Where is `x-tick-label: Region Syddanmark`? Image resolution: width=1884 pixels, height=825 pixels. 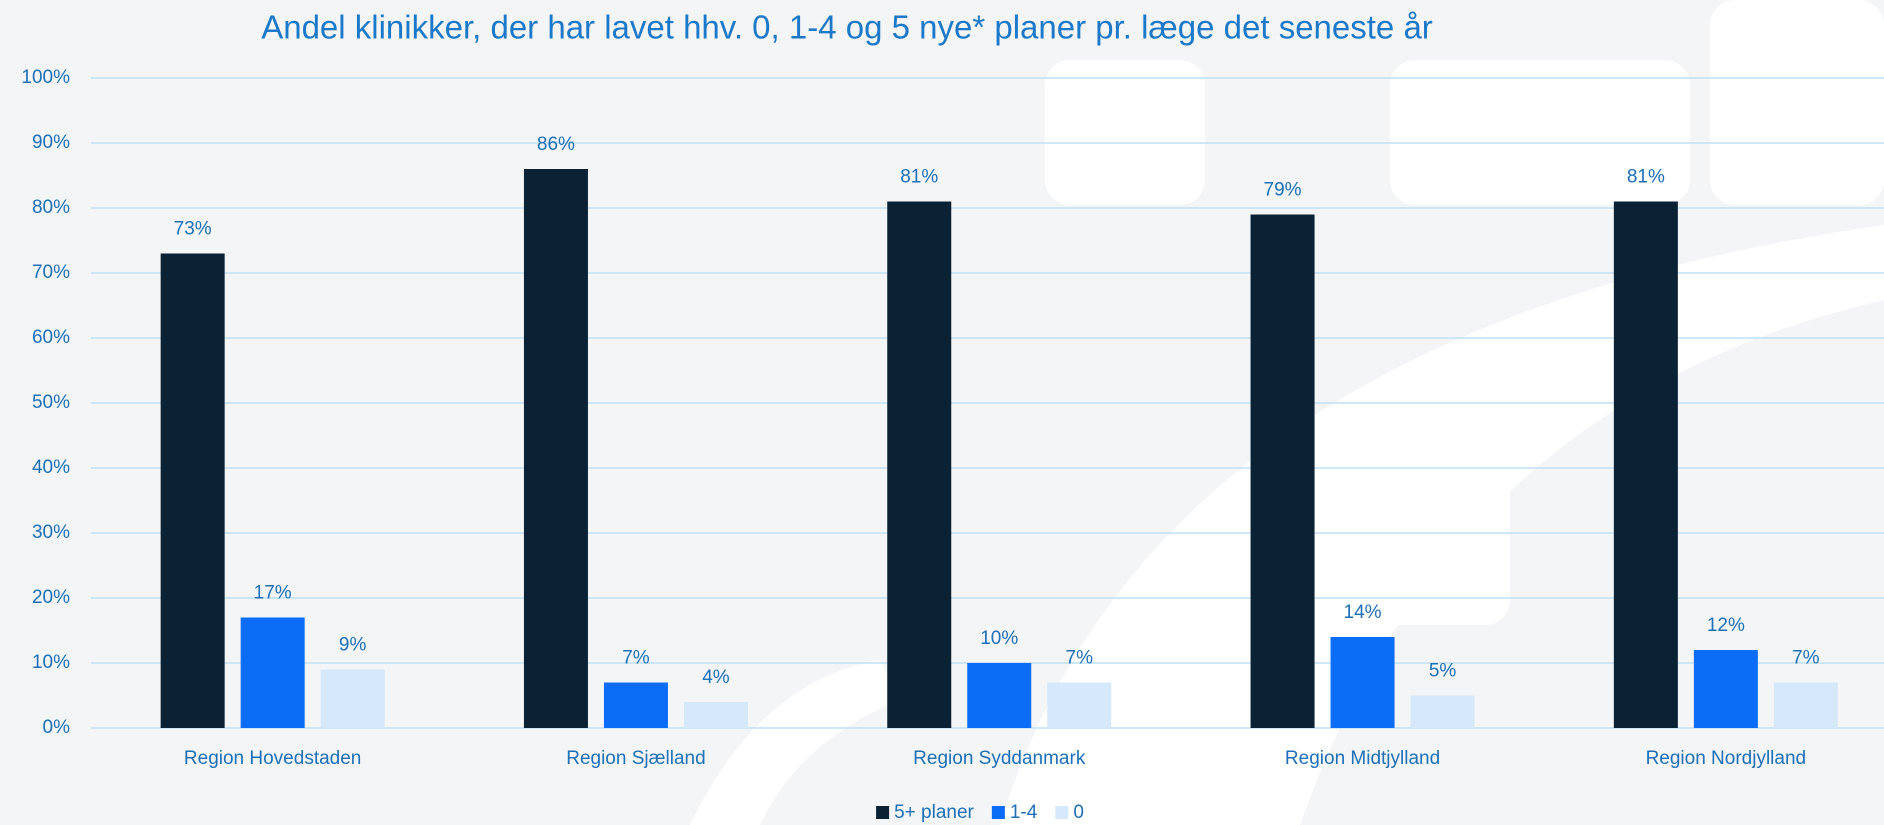 x-tick-label: Region Syddanmark is located at coordinates (999, 758).